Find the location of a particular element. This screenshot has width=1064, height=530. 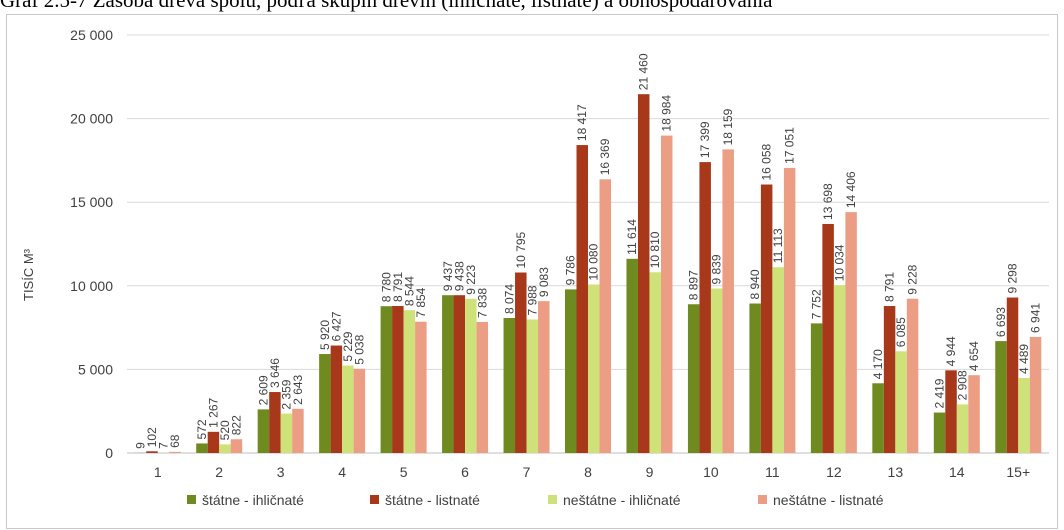

data-label: 8 780 is located at coordinates (386, 287).